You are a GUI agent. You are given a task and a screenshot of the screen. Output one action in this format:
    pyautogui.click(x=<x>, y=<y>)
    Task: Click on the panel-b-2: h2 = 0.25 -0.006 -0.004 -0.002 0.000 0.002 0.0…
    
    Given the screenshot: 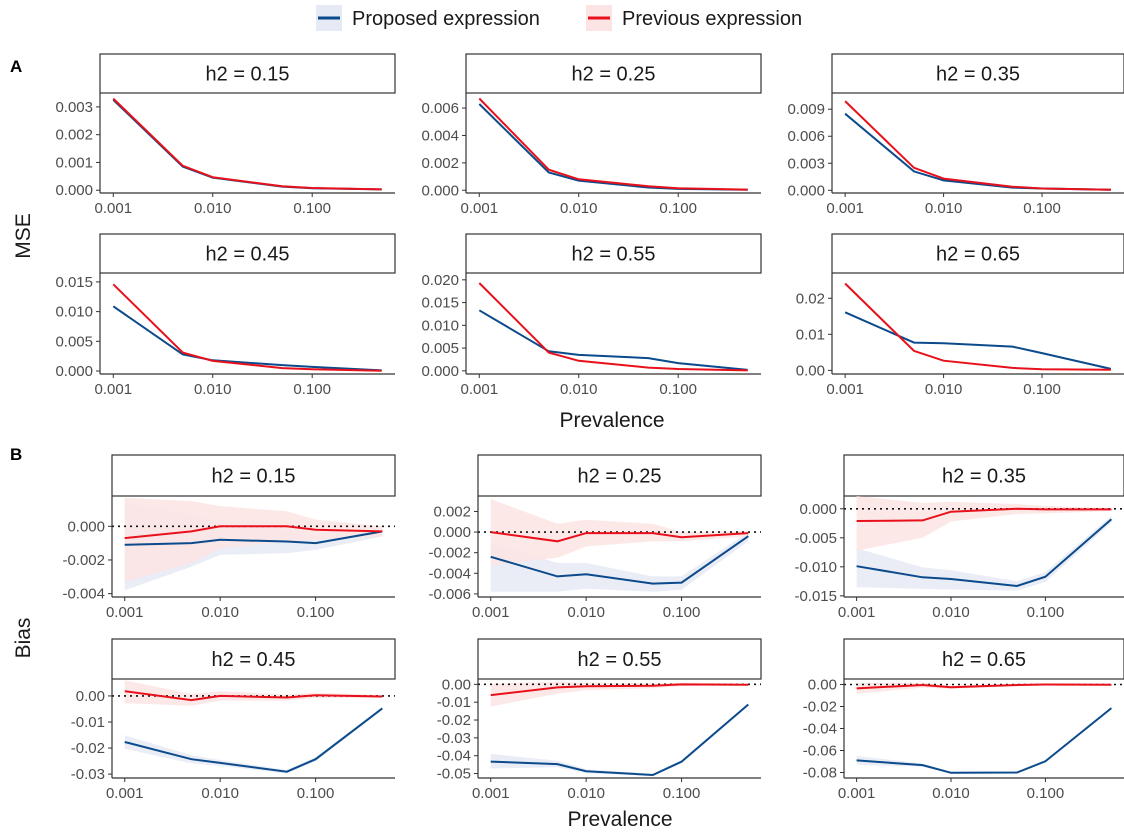 What is the action you would take?
    pyautogui.click(x=595, y=537)
    